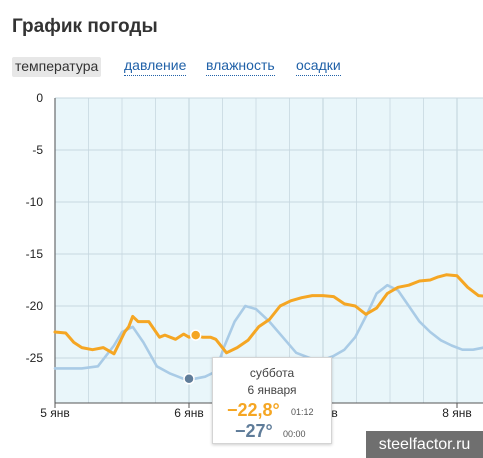 The image size is (483, 458). I want to click on site-watermark: steelfactor.ru, so click(424, 444).